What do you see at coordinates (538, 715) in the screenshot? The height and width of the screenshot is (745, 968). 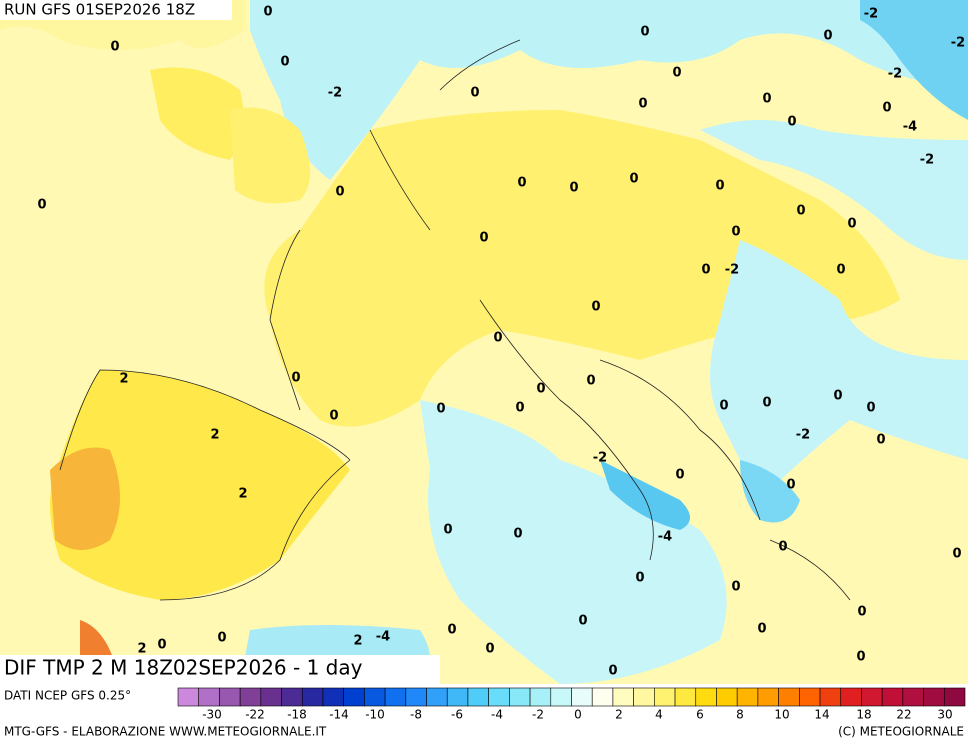 I see `colorbar-tick-label: -2` at bounding box center [538, 715].